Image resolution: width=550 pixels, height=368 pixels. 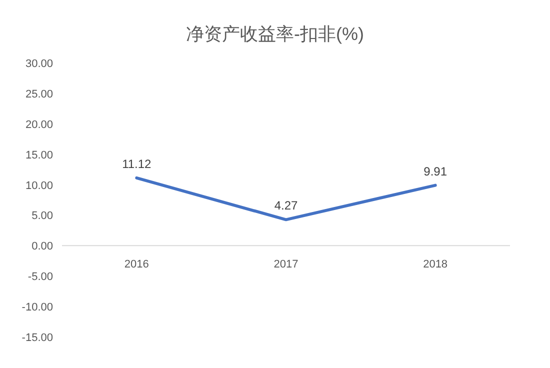 What do you see at coordinates (286, 264) in the screenshot?
I see `x-tick-label: 2017` at bounding box center [286, 264].